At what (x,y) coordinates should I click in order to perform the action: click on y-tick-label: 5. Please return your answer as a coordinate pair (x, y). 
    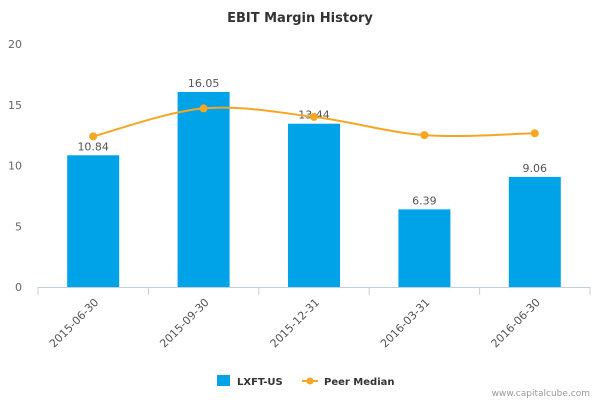
    Looking at the image, I should click on (18, 226).